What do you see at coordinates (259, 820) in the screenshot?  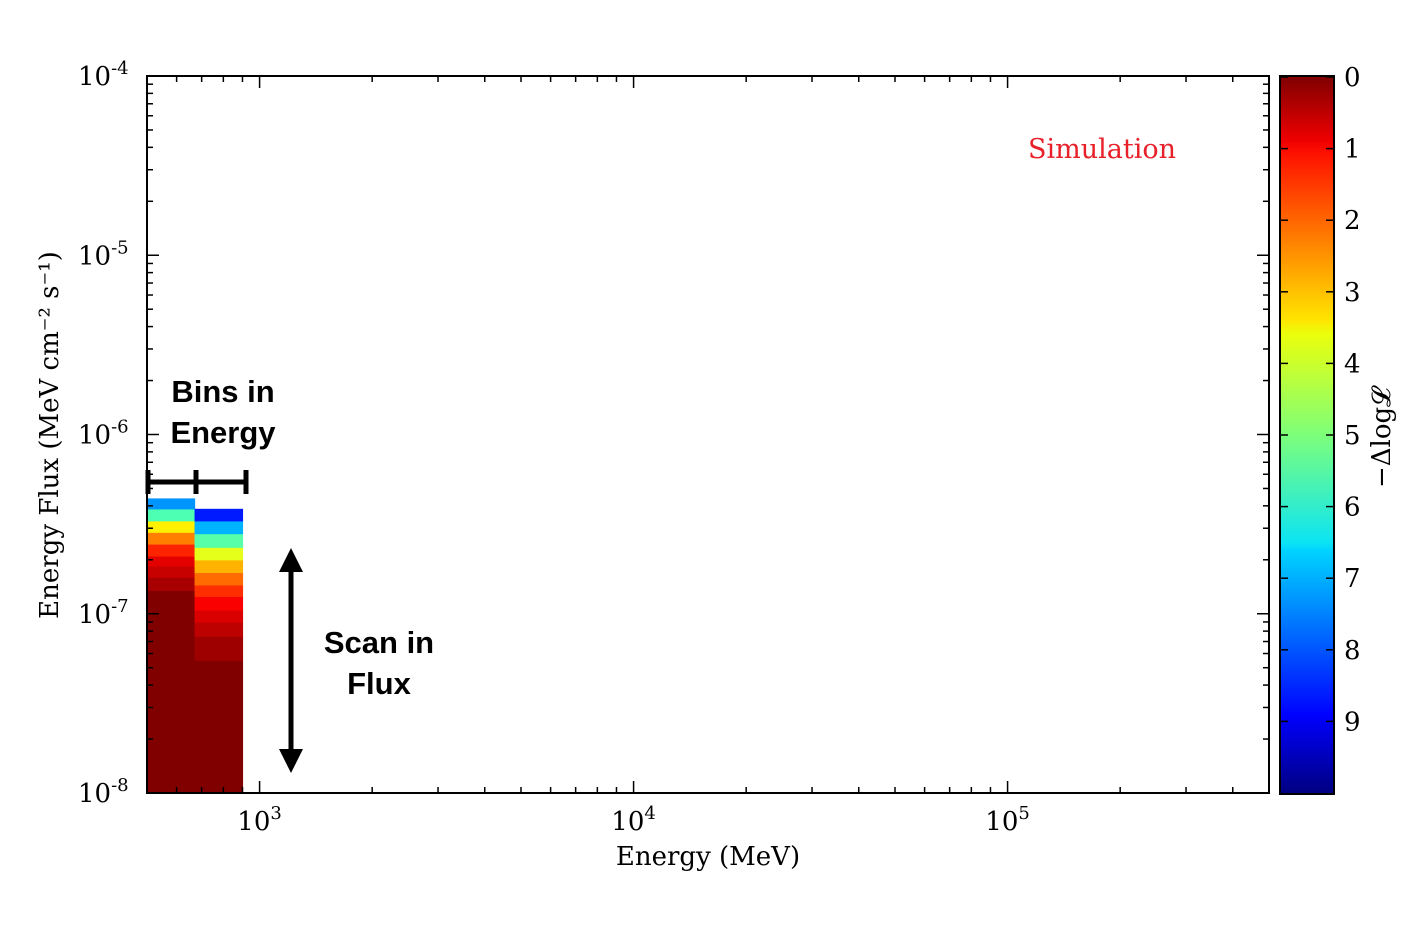 I see `x-tick-label: 10³` at bounding box center [259, 820].